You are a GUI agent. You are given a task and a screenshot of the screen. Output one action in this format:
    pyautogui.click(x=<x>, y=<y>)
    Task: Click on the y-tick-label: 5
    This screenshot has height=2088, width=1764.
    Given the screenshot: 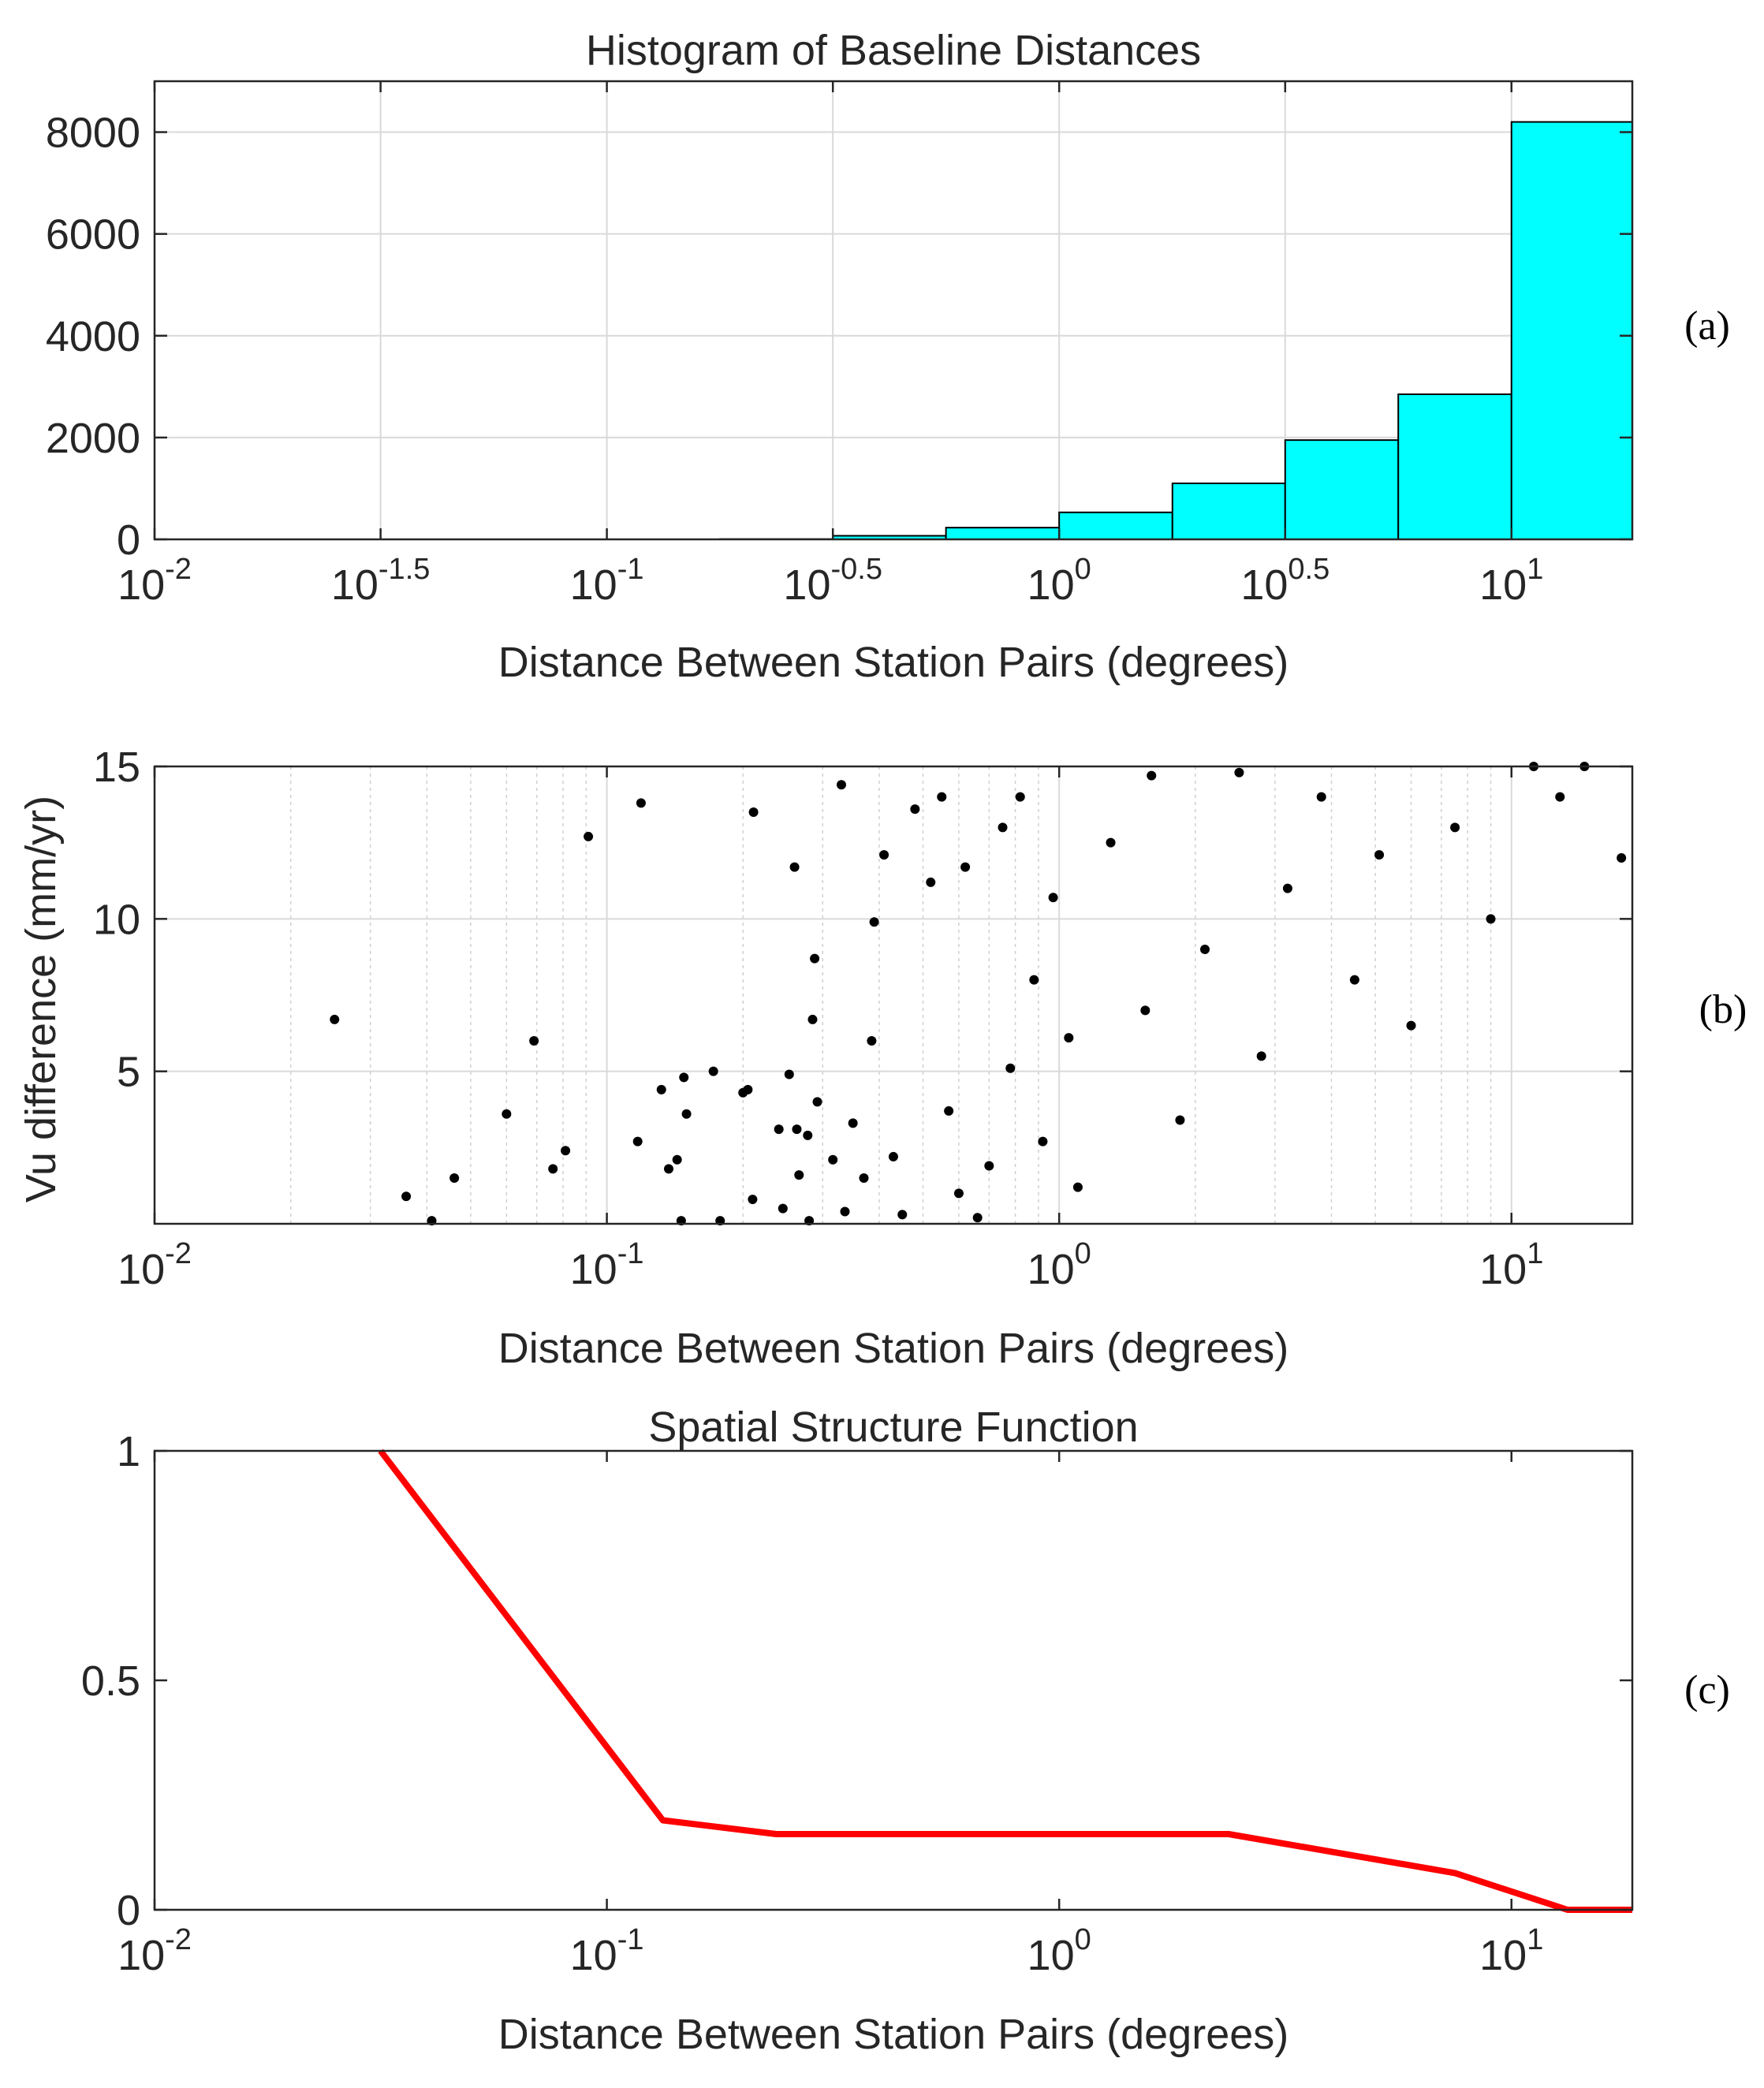 What is the action you would take?
    pyautogui.click(x=128, y=1072)
    